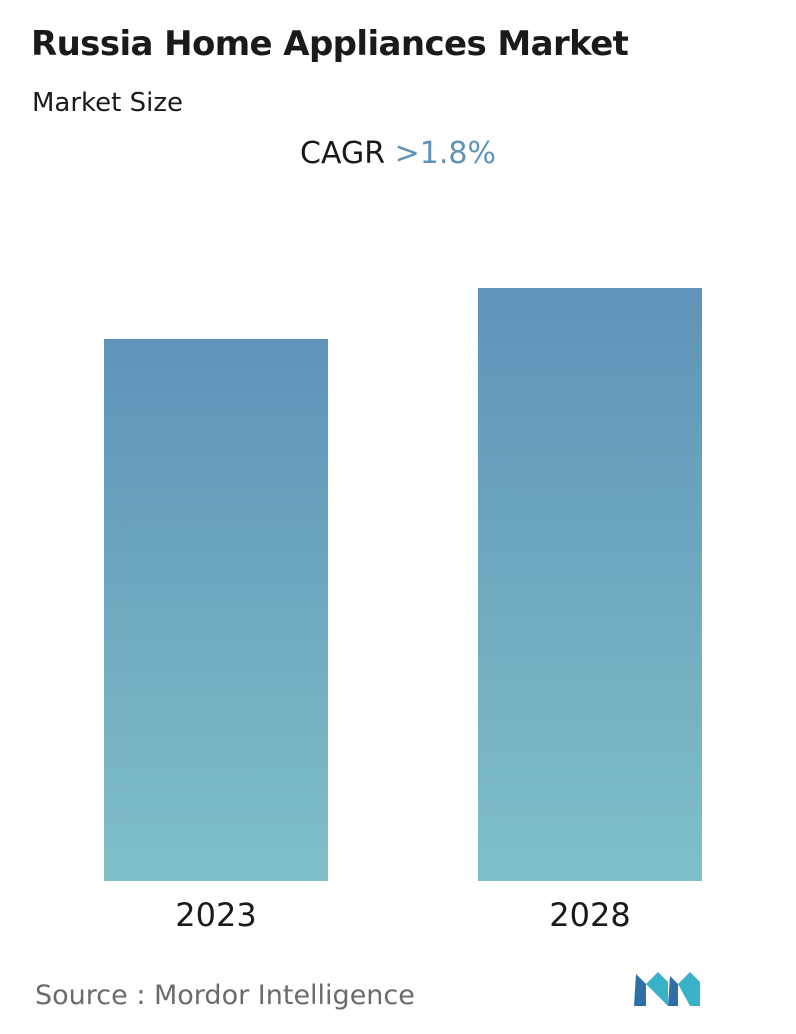 This screenshot has height=1034, width=796. I want to click on bar-2023, so click(216, 609).